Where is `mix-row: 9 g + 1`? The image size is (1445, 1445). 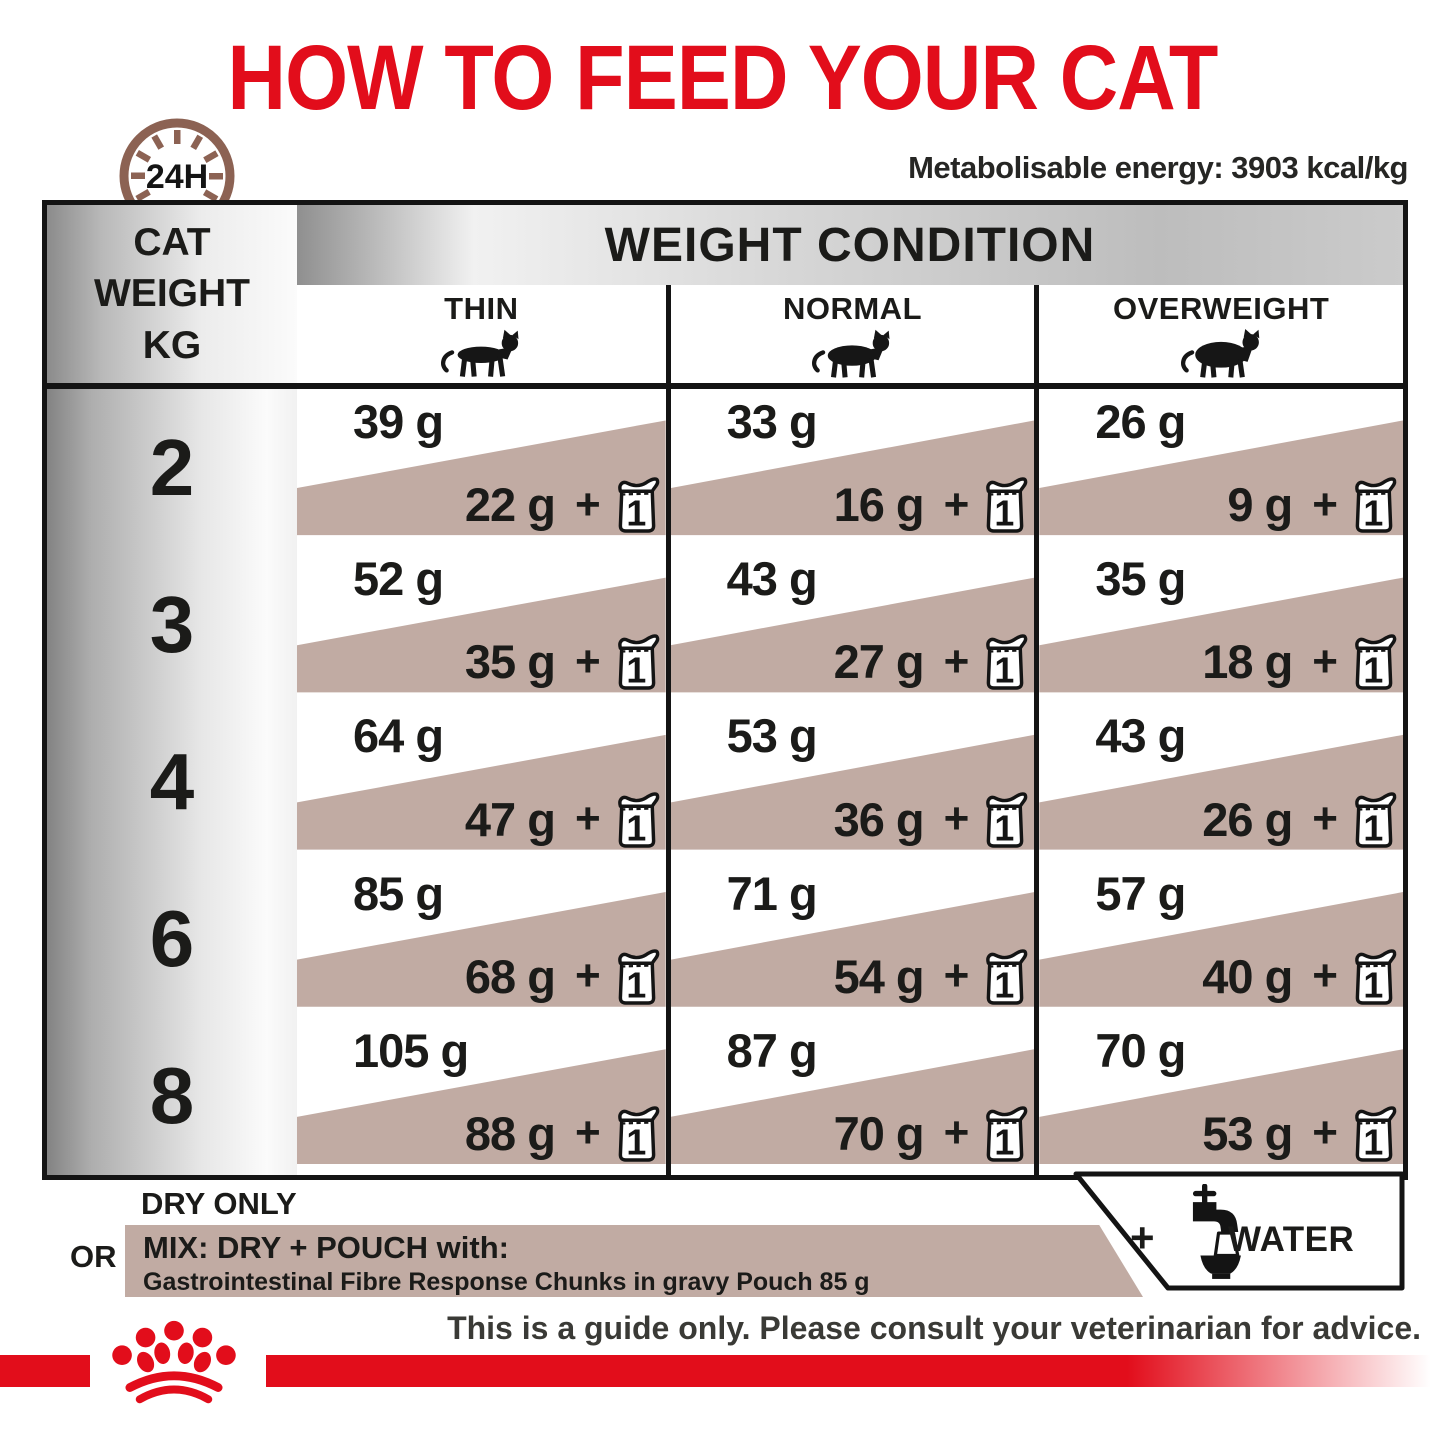 mix-row: 9 g + 1 is located at coordinates (1312, 504).